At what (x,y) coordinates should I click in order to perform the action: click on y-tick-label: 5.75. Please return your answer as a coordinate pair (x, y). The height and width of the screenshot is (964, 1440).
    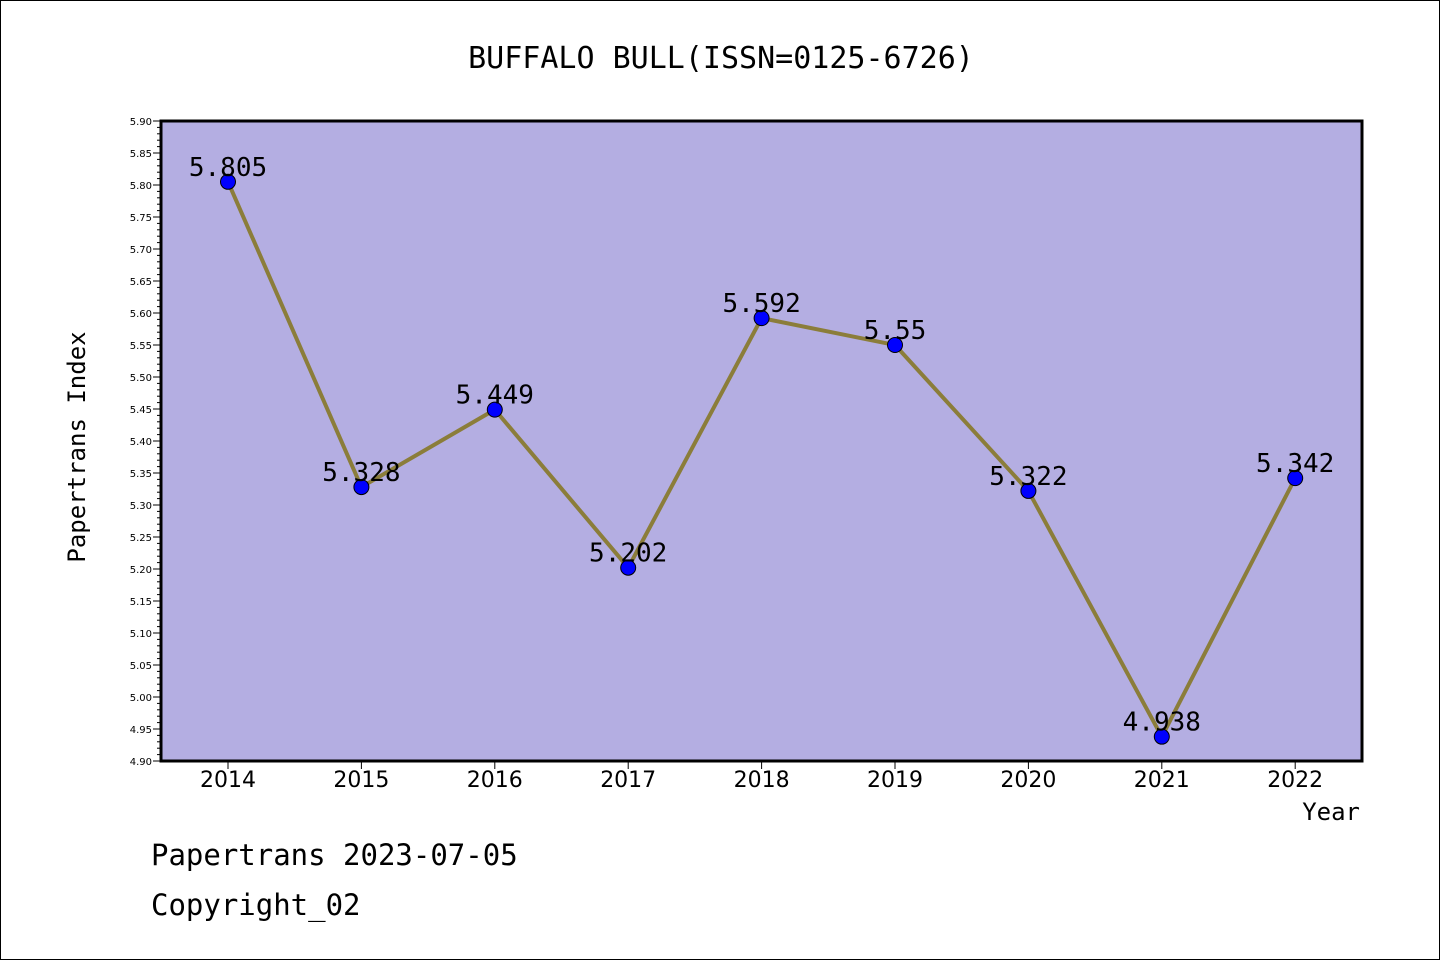
    Looking at the image, I should click on (141, 218).